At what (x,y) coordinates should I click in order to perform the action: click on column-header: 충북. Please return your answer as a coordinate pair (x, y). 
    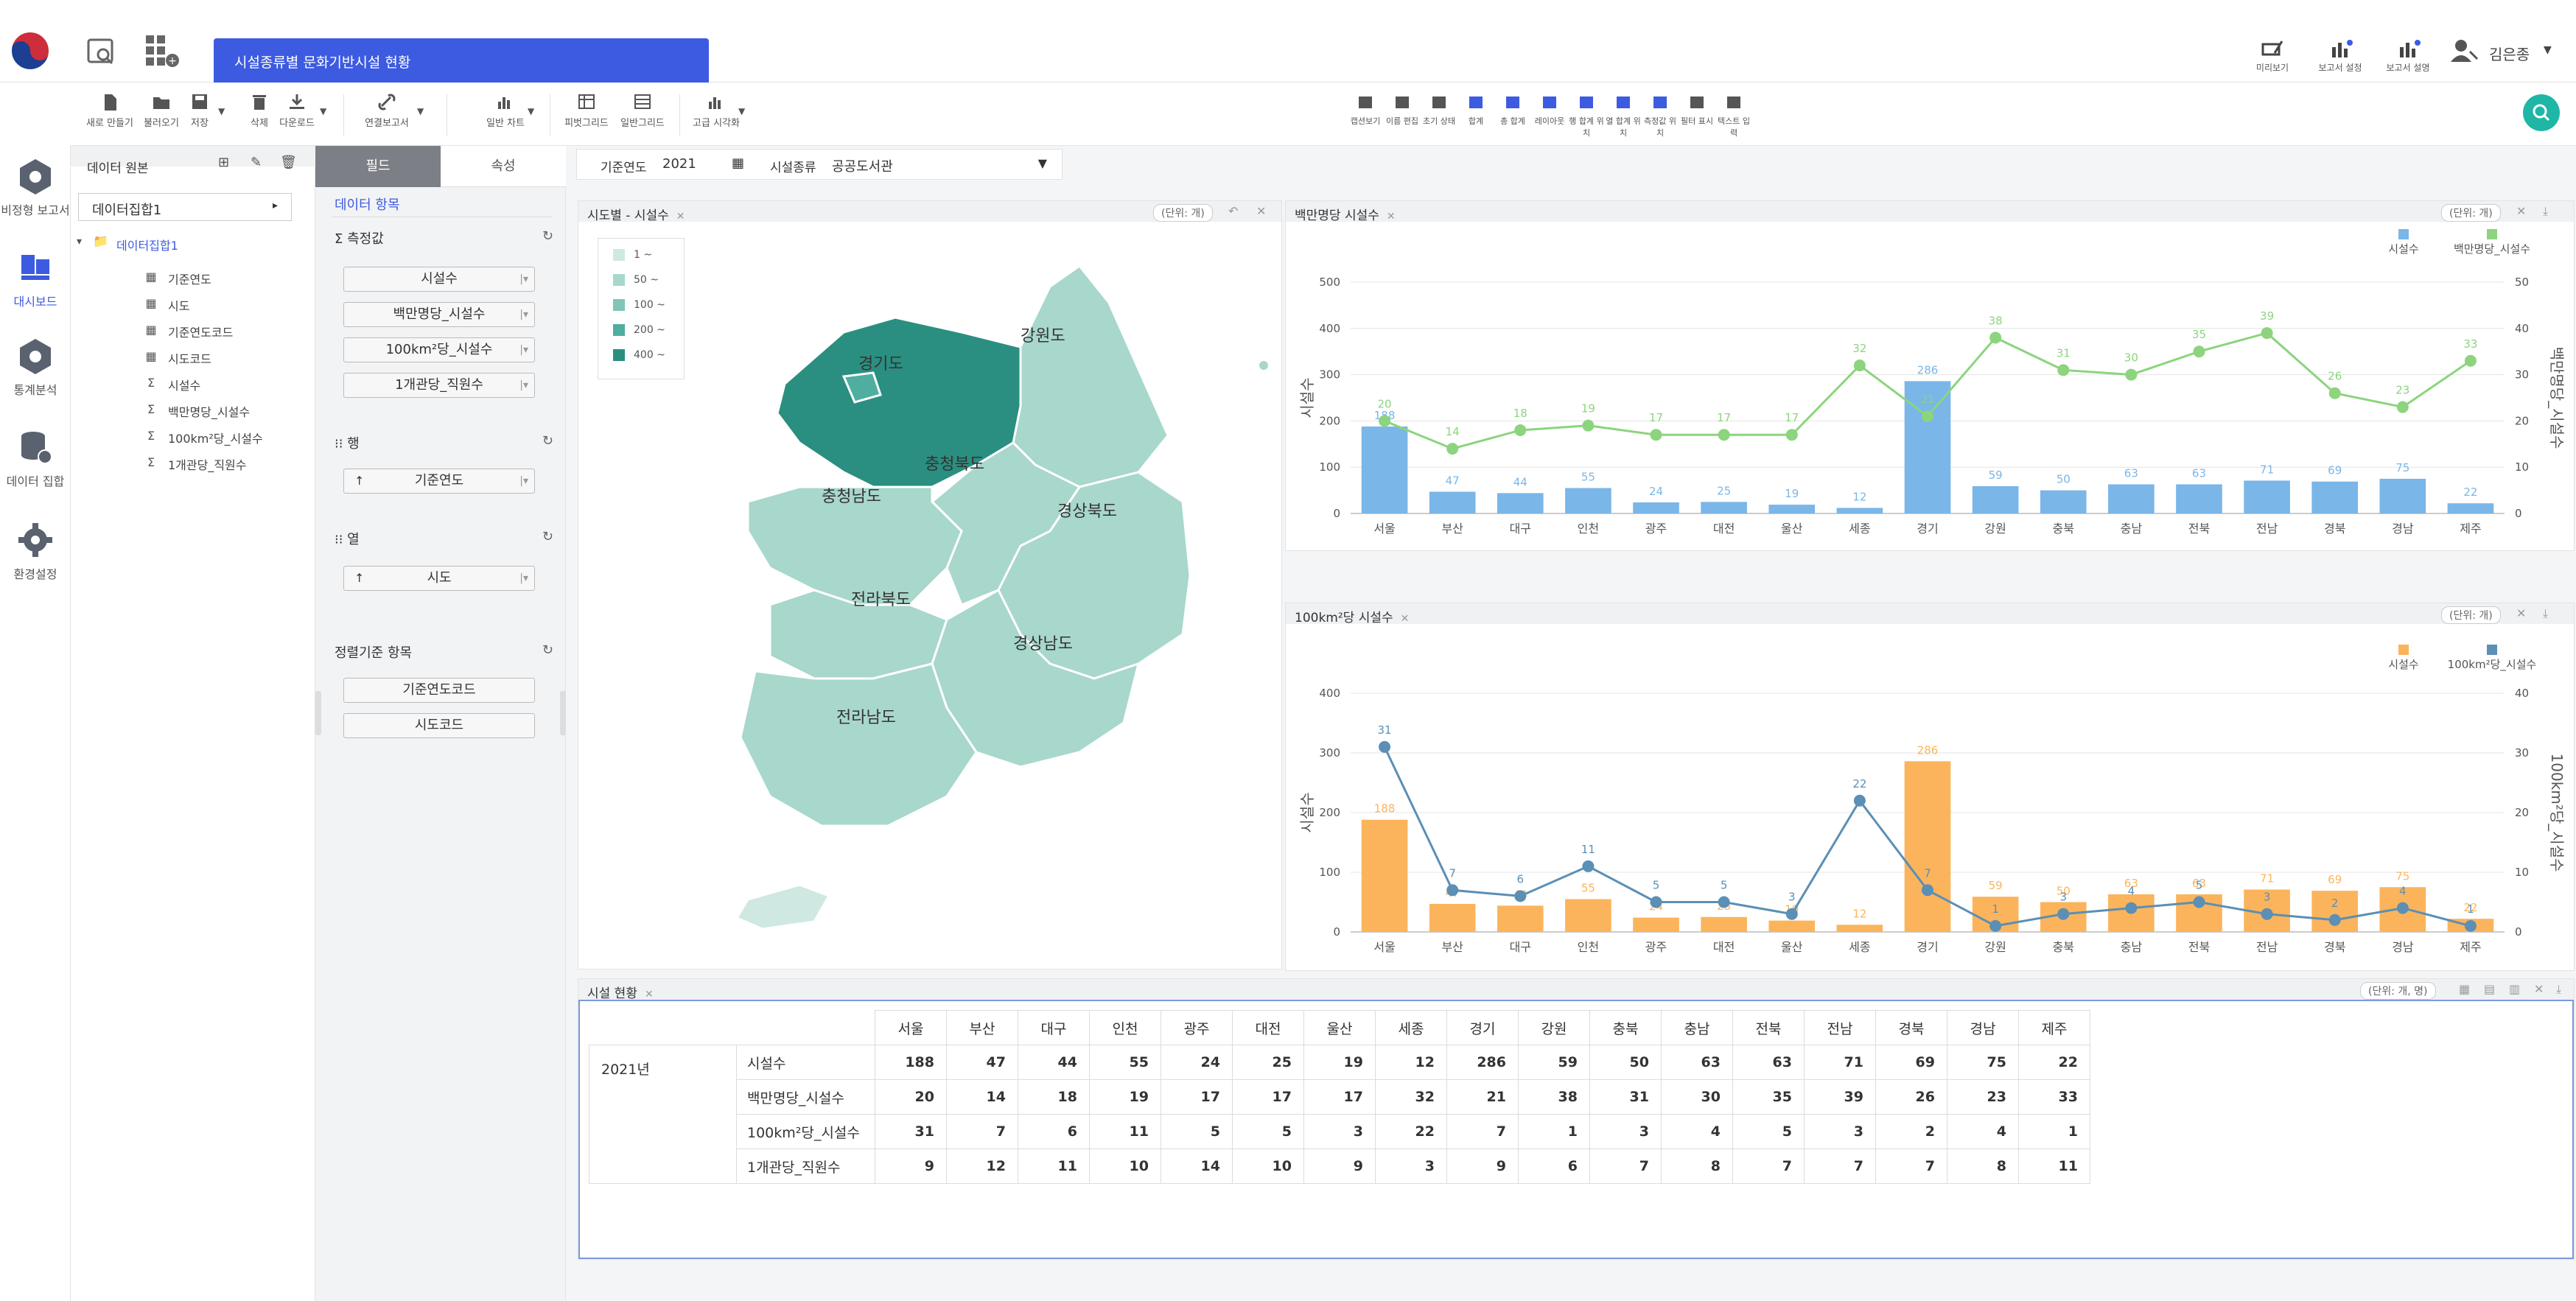
    Looking at the image, I should click on (1625, 1027).